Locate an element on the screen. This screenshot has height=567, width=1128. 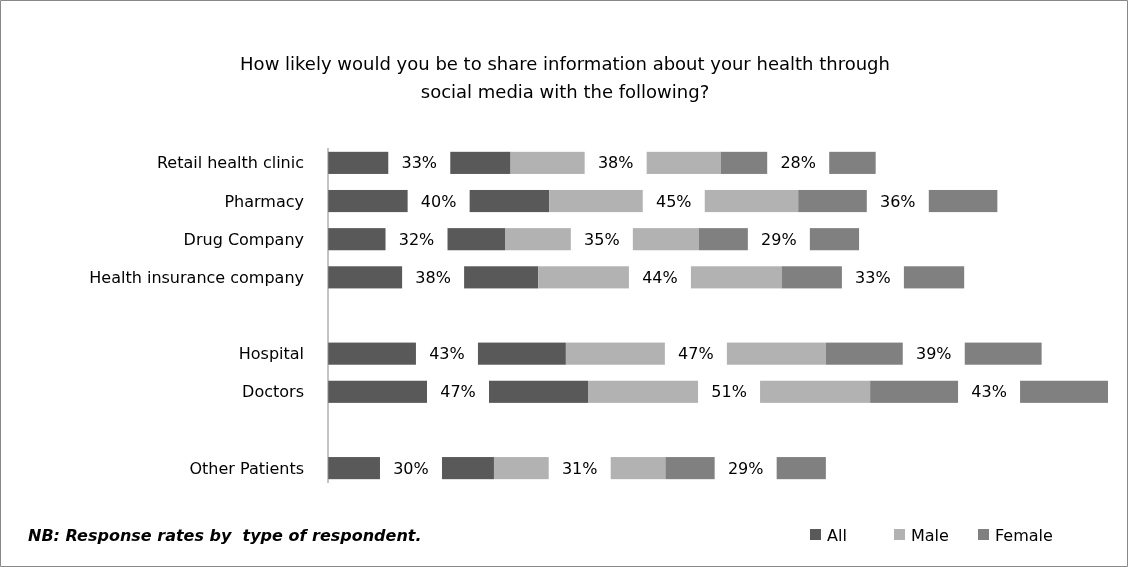
y-tick-label: Other Patients is located at coordinates (246, 468).